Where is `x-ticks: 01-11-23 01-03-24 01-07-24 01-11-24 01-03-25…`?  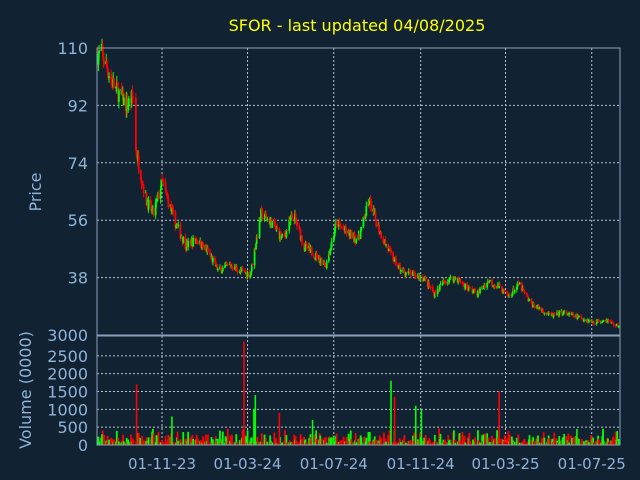
x-ticks: 01-11-23 01-03-24 01-07-24 01-11-24 01-03-25… is located at coordinates (377, 464).